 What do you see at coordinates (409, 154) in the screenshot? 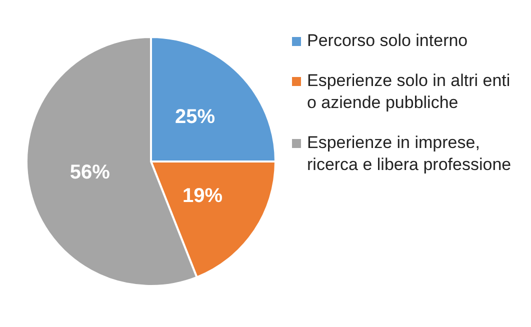
I see `legend-label: Esperienze in imprese, ricerca e libera professione` at bounding box center [409, 154].